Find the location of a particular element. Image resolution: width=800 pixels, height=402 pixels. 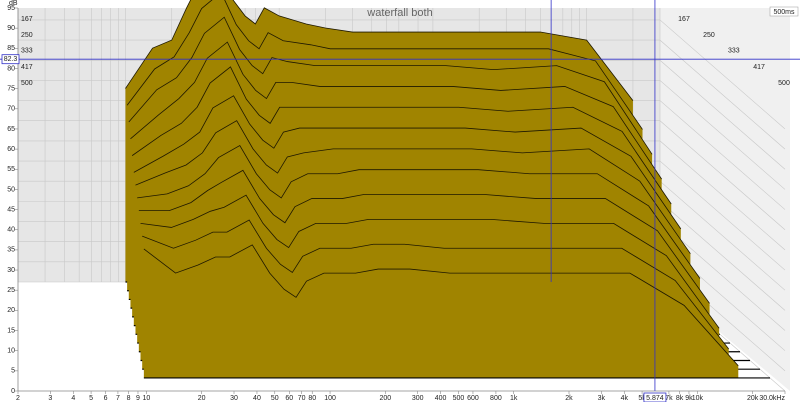

x-tick-label: 100 is located at coordinates (330, 398).